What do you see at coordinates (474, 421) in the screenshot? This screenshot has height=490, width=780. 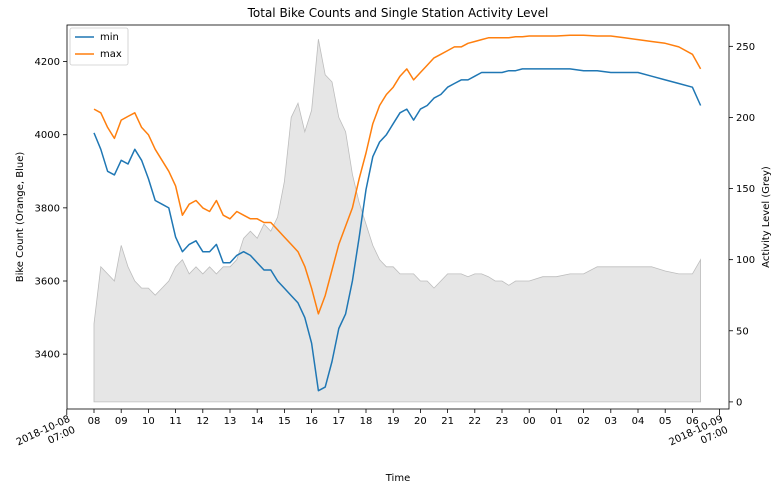 I see `x-tick-label: 22` at bounding box center [474, 421].